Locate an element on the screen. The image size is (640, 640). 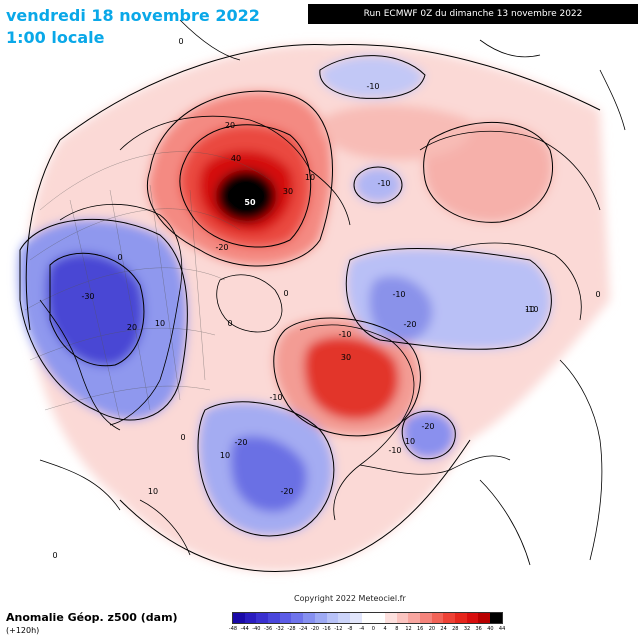
contour-label: 50 is located at coordinates (250, 202).